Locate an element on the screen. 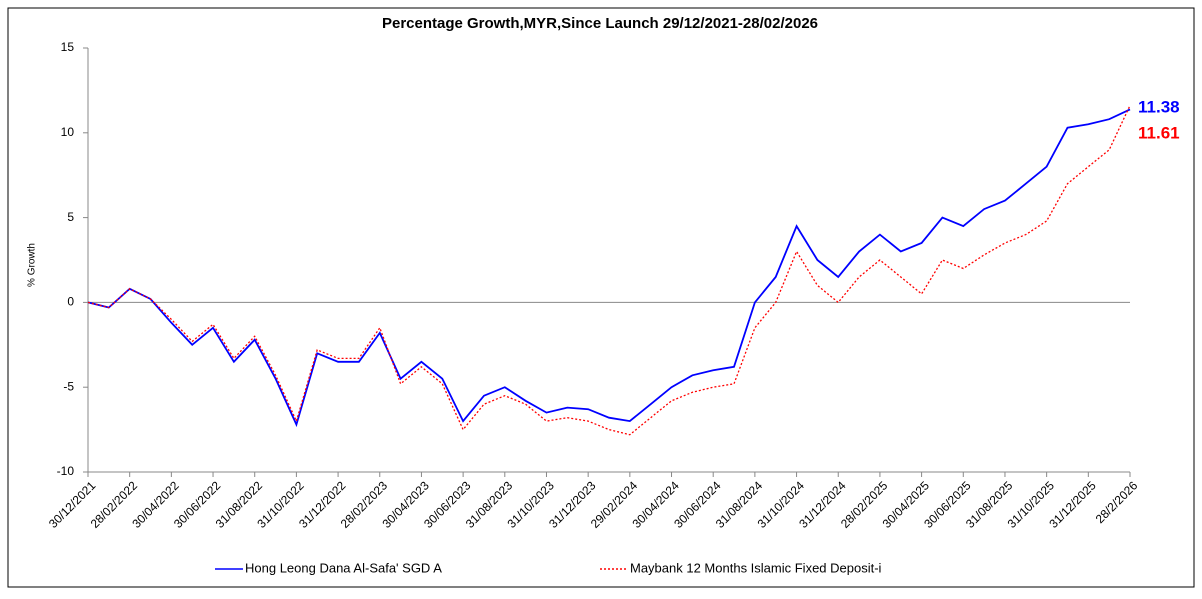 The image size is (1202, 599). end-label: 11.38 is located at coordinates (1159, 106).